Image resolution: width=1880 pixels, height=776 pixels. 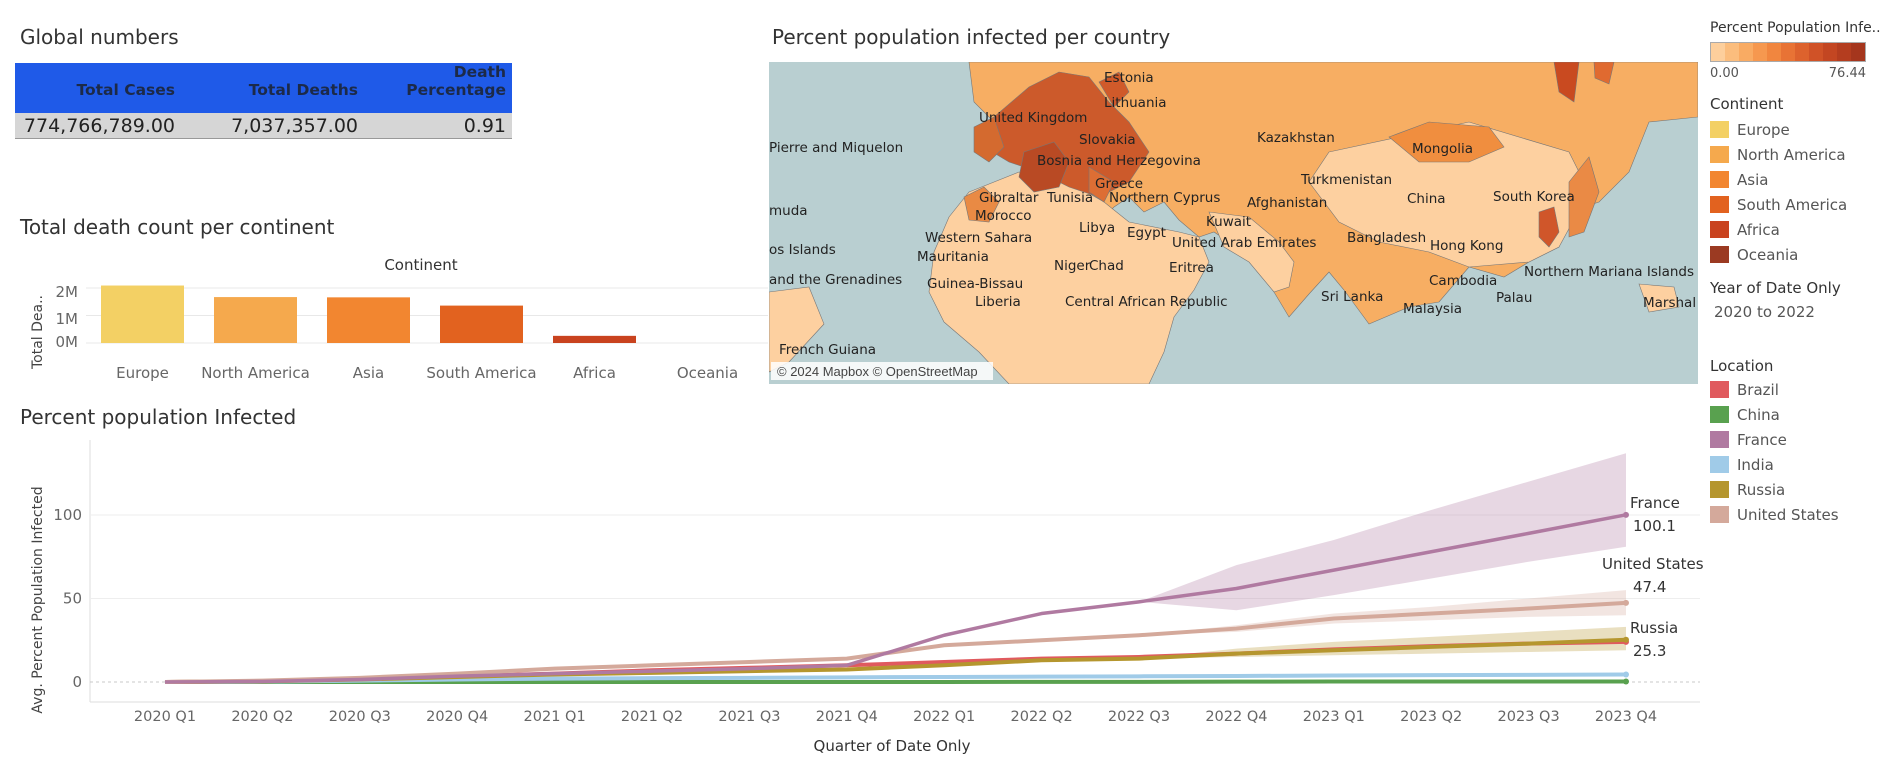 What do you see at coordinates (1792, 464) in the screenshot?
I see `location-legend-item-india: India` at bounding box center [1792, 464].